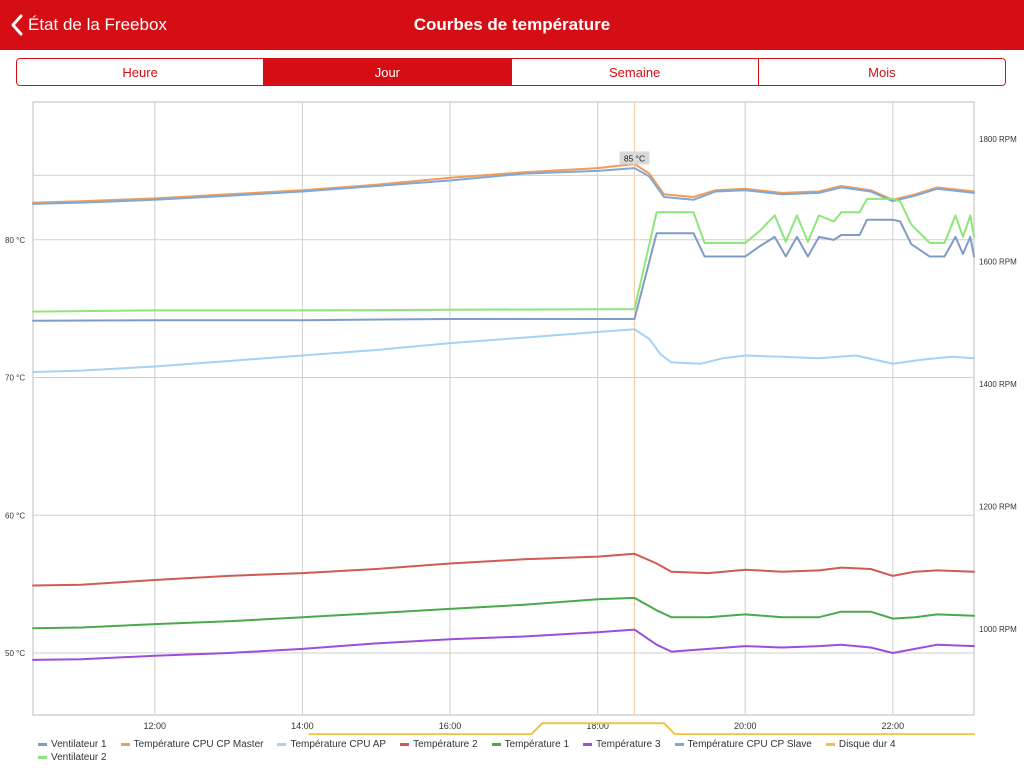 The height and width of the screenshot is (768, 1024). Describe the element at coordinates (388, 72) in the screenshot. I see `segment-jour: Jour` at that location.